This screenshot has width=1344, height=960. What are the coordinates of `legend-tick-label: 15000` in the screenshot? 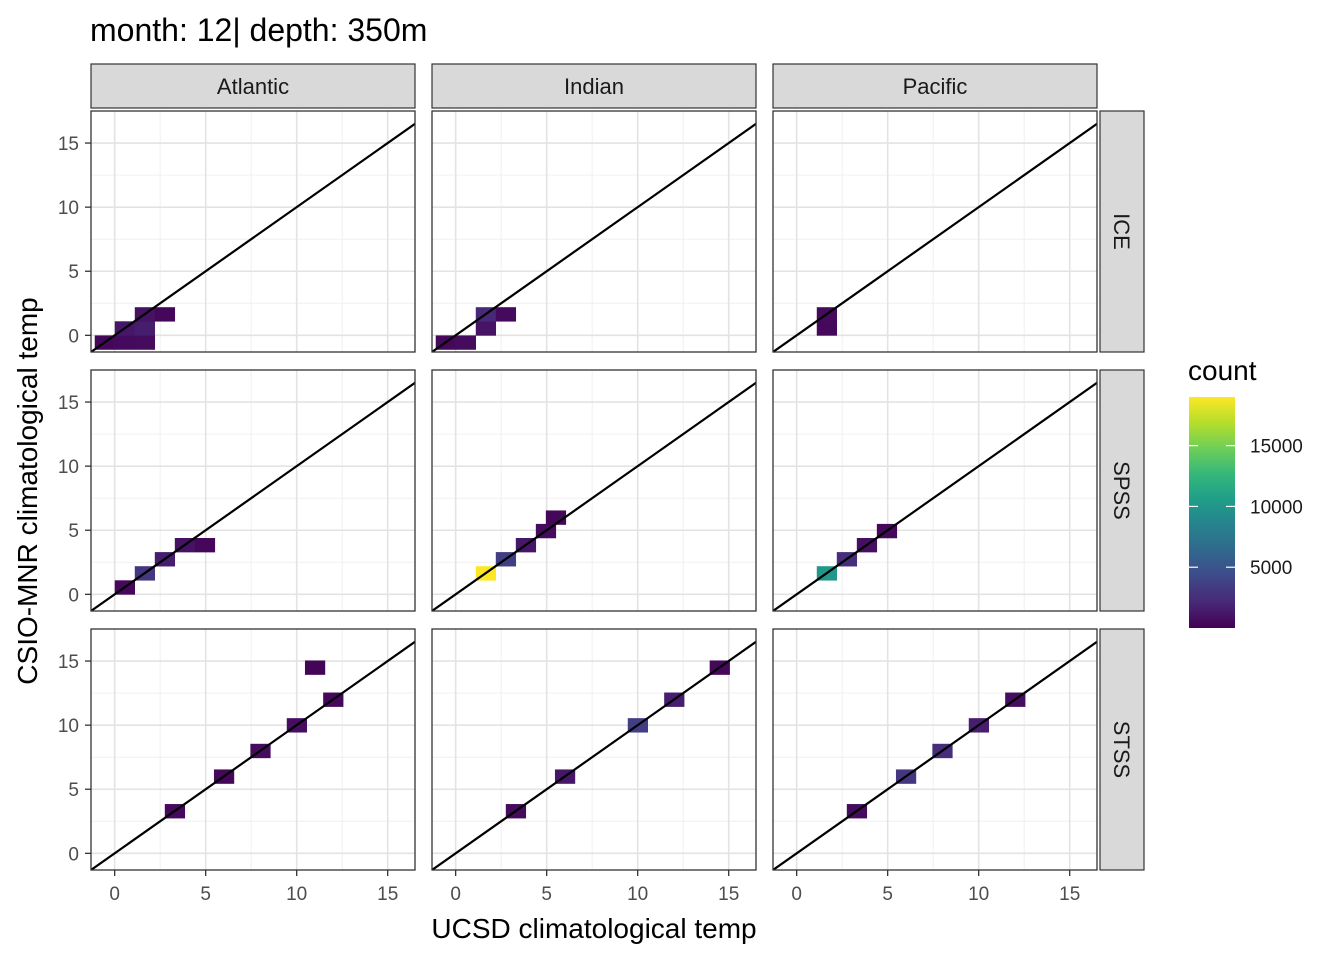 It's located at (1276, 447).